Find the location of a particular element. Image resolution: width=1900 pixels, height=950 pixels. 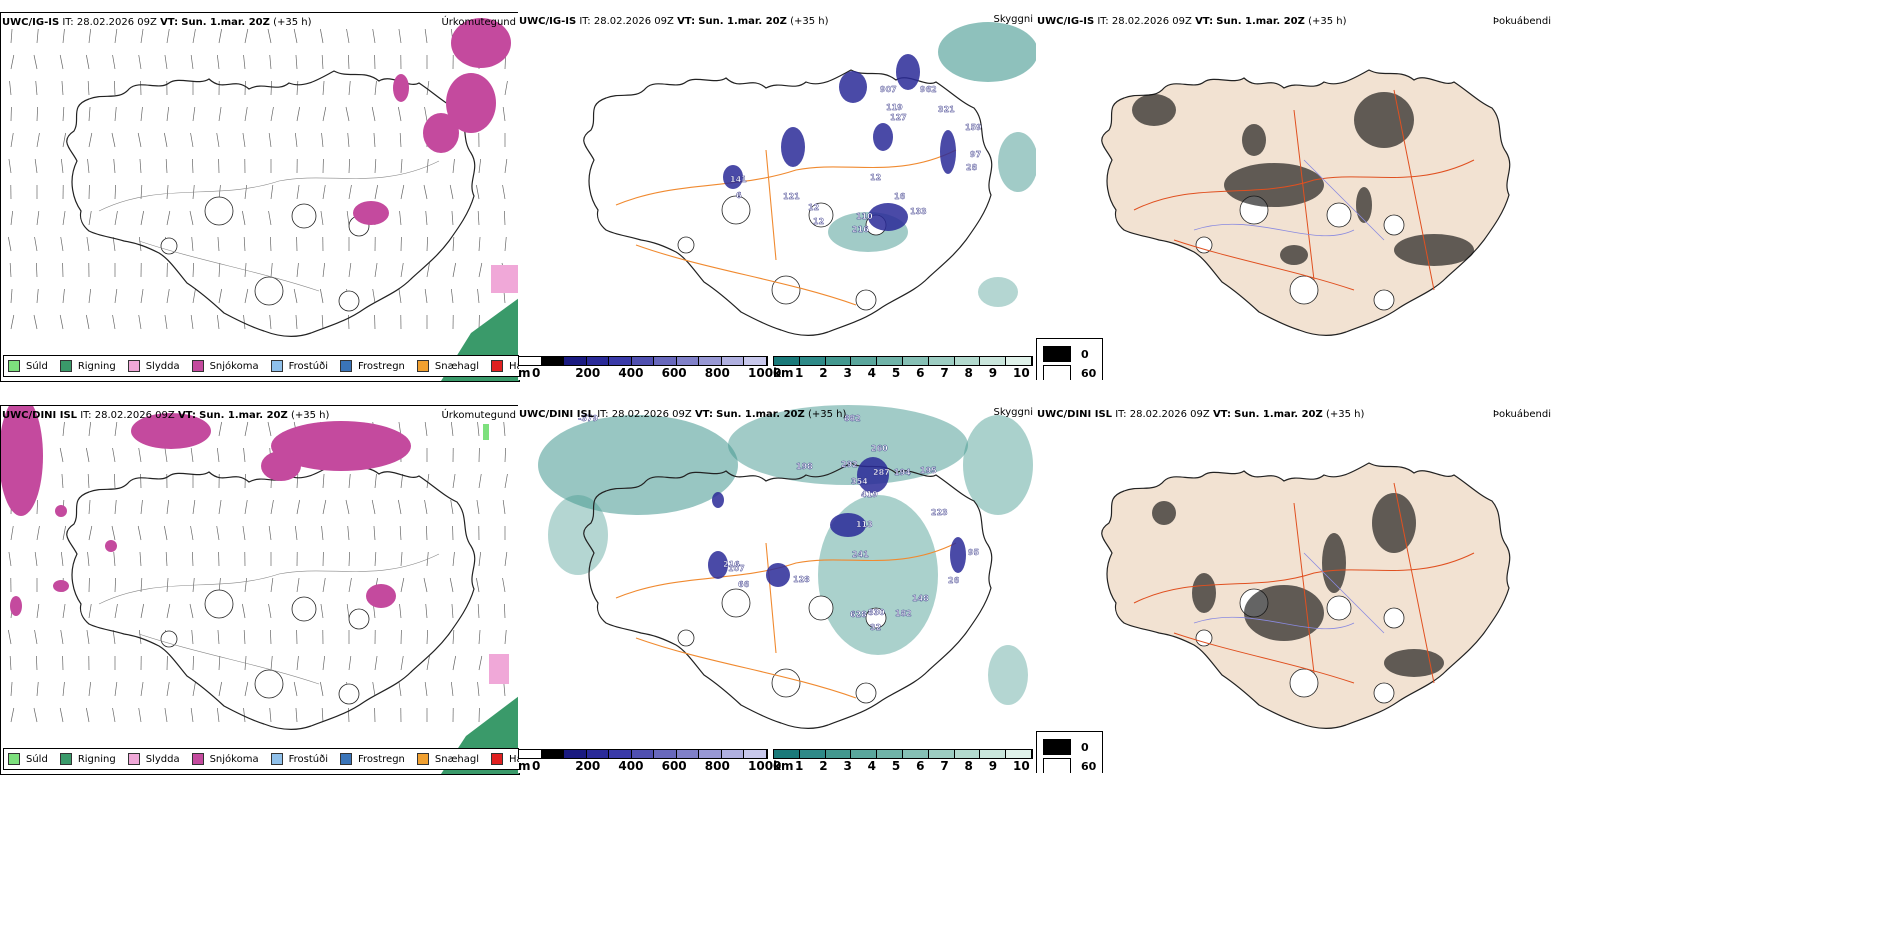

sleet-area is located at coordinates (505, 279).